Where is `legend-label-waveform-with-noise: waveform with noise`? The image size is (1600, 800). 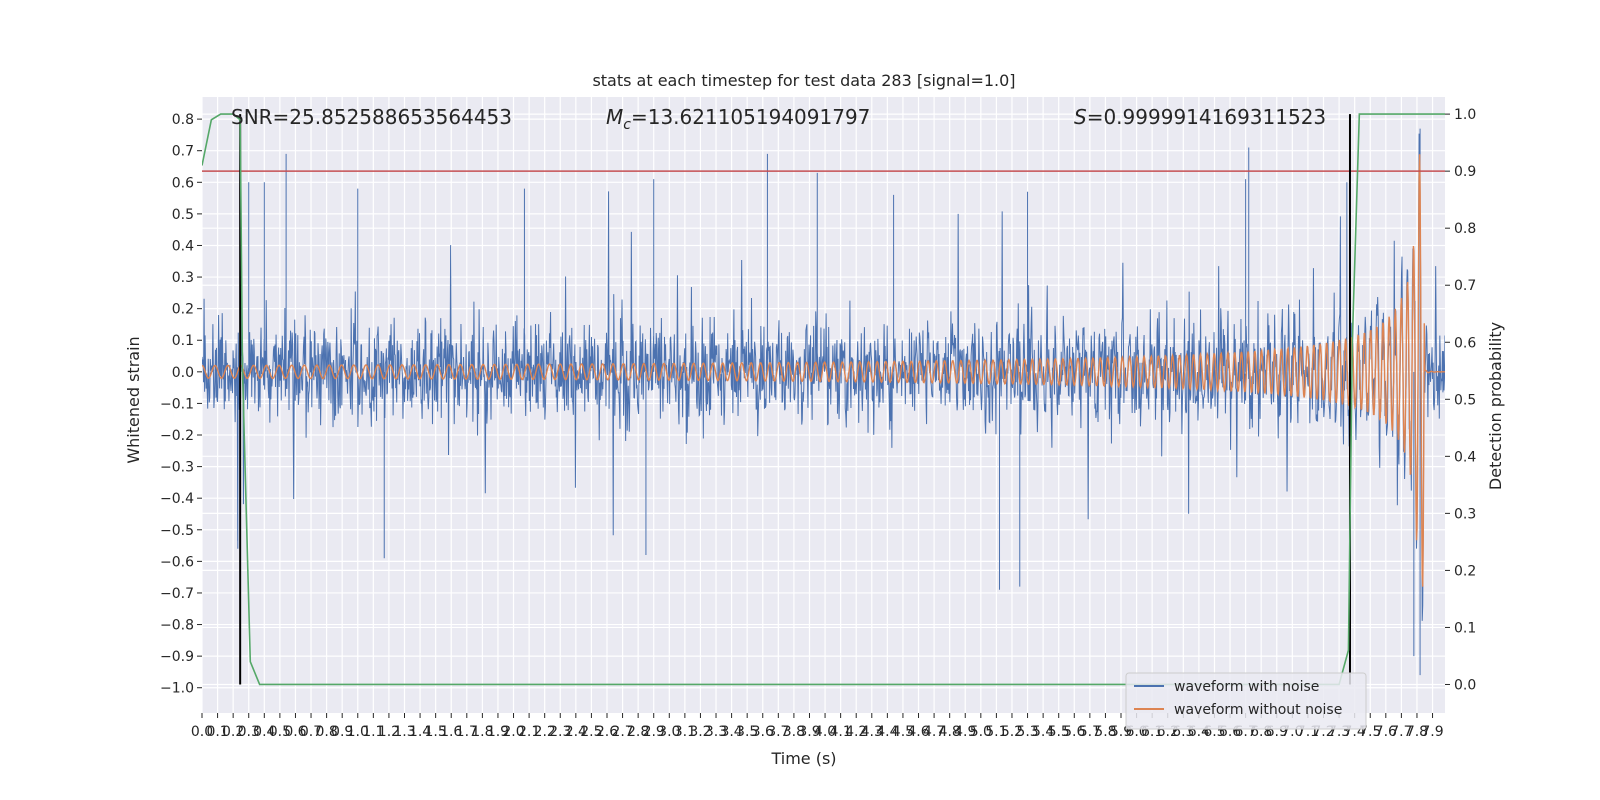 legend-label-waveform-with-noise: waveform with noise is located at coordinates (1246, 687).